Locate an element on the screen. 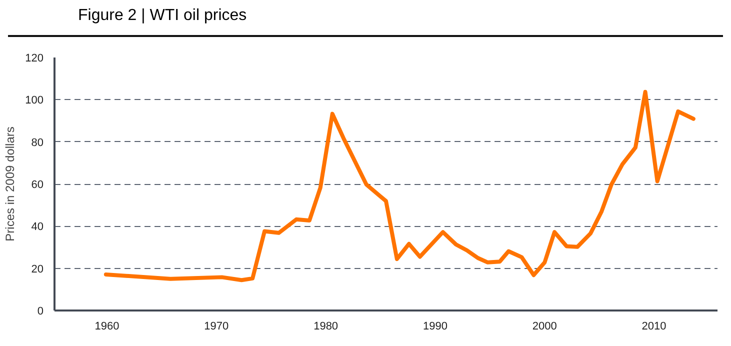  x-tick-label: 2000 is located at coordinates (544, 326).